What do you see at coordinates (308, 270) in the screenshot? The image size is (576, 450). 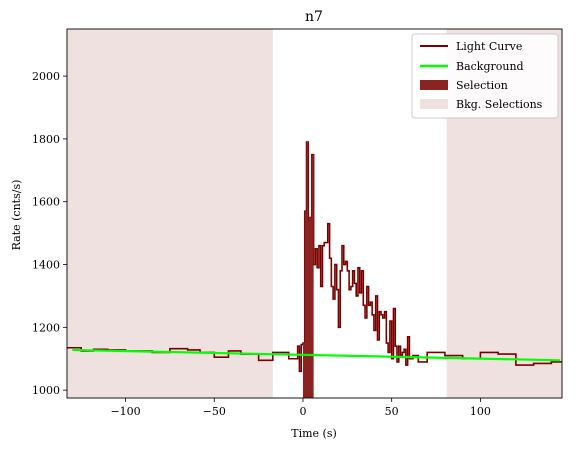 I see `selection-region` at bounding box center [308, 270].